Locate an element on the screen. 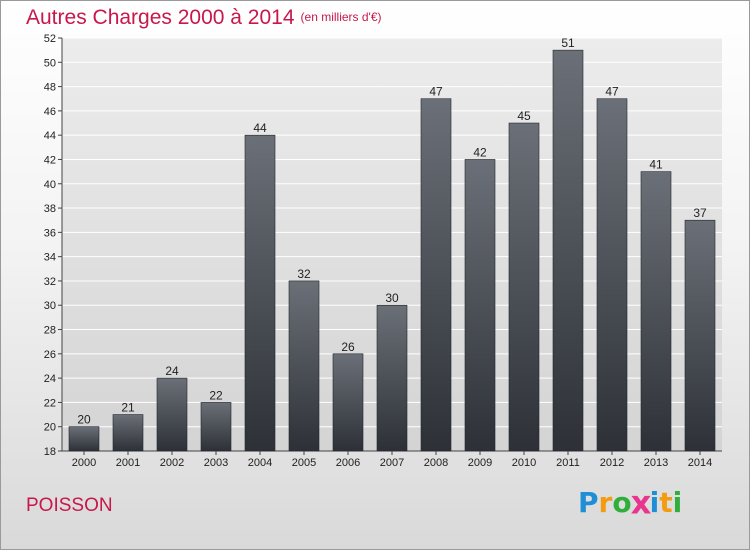 The image size is (750, 550). y-tick-label: 52 is located at coordinates (50, 39).